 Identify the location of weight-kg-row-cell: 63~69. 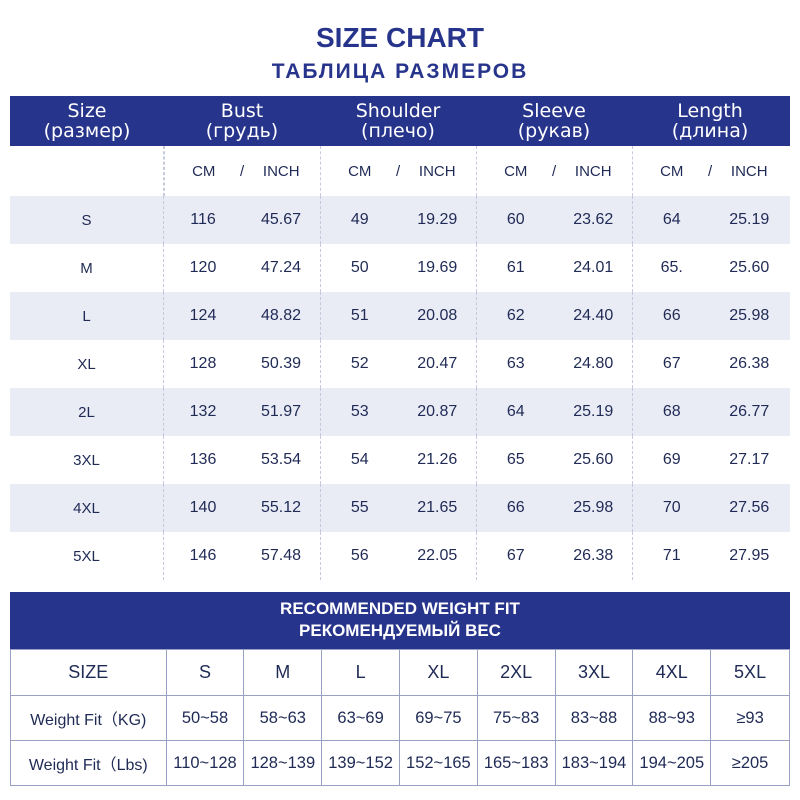
(361, 718).